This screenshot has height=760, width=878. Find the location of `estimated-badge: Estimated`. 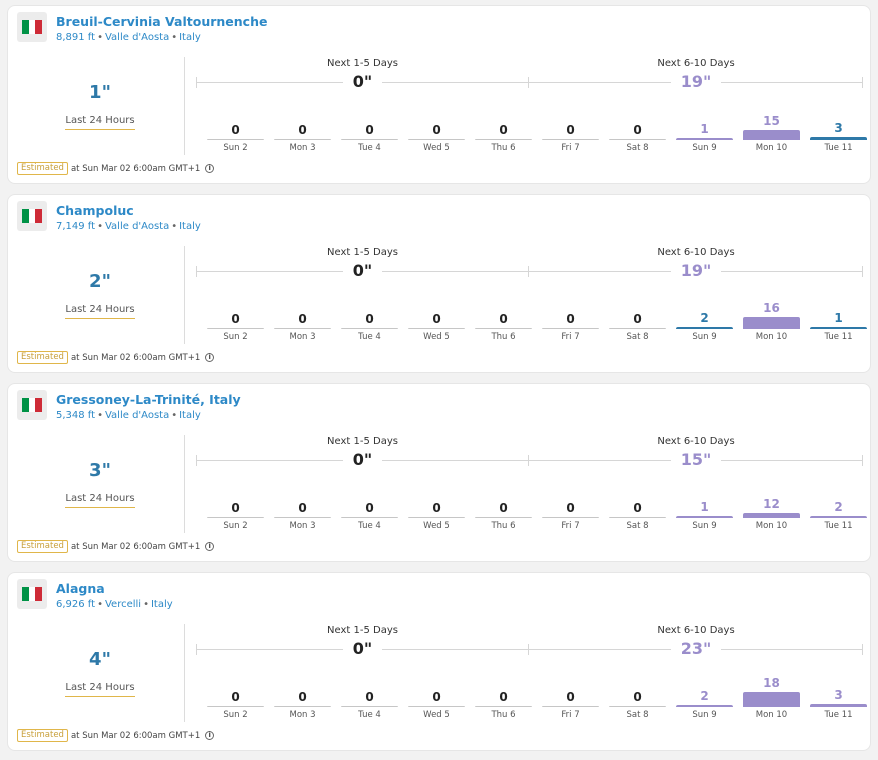

estimated-badge: Estimated is located at coordinates (42, 735).